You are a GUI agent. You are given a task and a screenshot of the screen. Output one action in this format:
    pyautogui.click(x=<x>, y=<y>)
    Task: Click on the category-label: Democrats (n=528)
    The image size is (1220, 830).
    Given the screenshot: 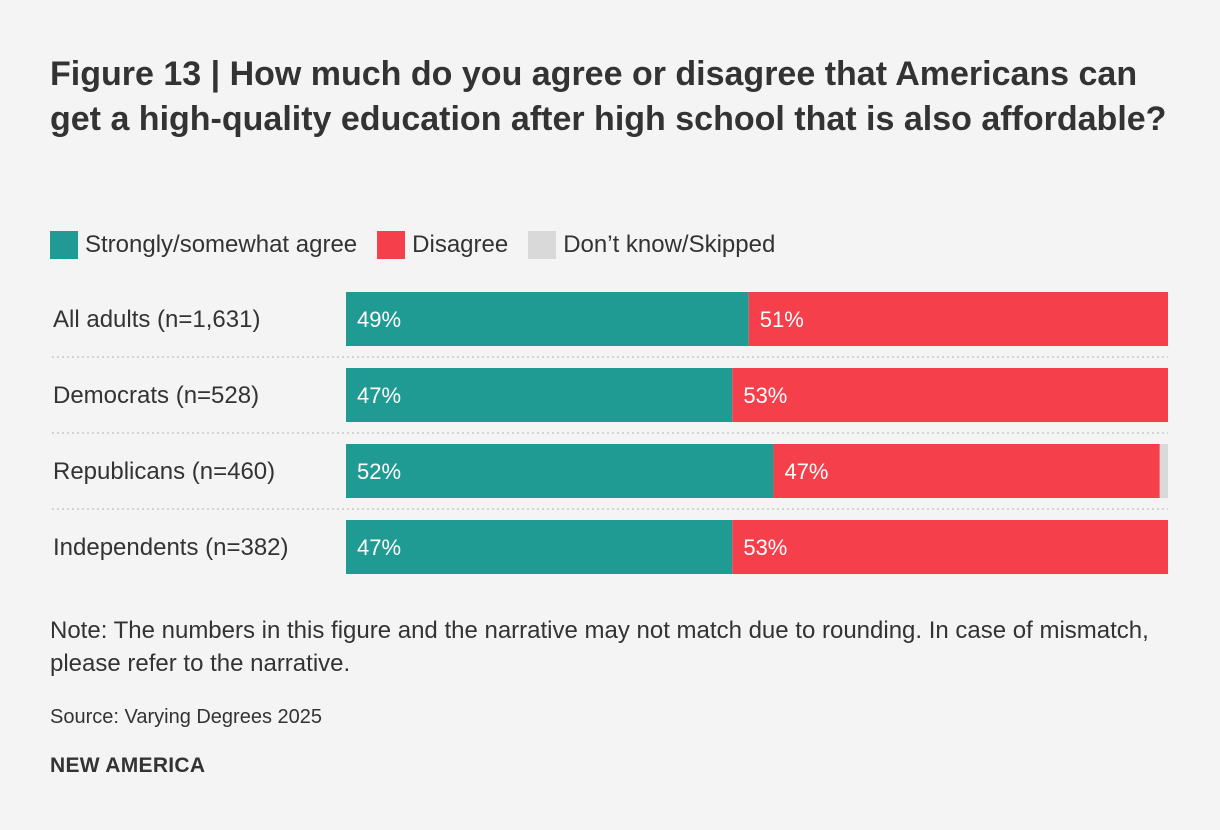 What is the action you would take?
    pyautogui.click(x=156, y=395)
    